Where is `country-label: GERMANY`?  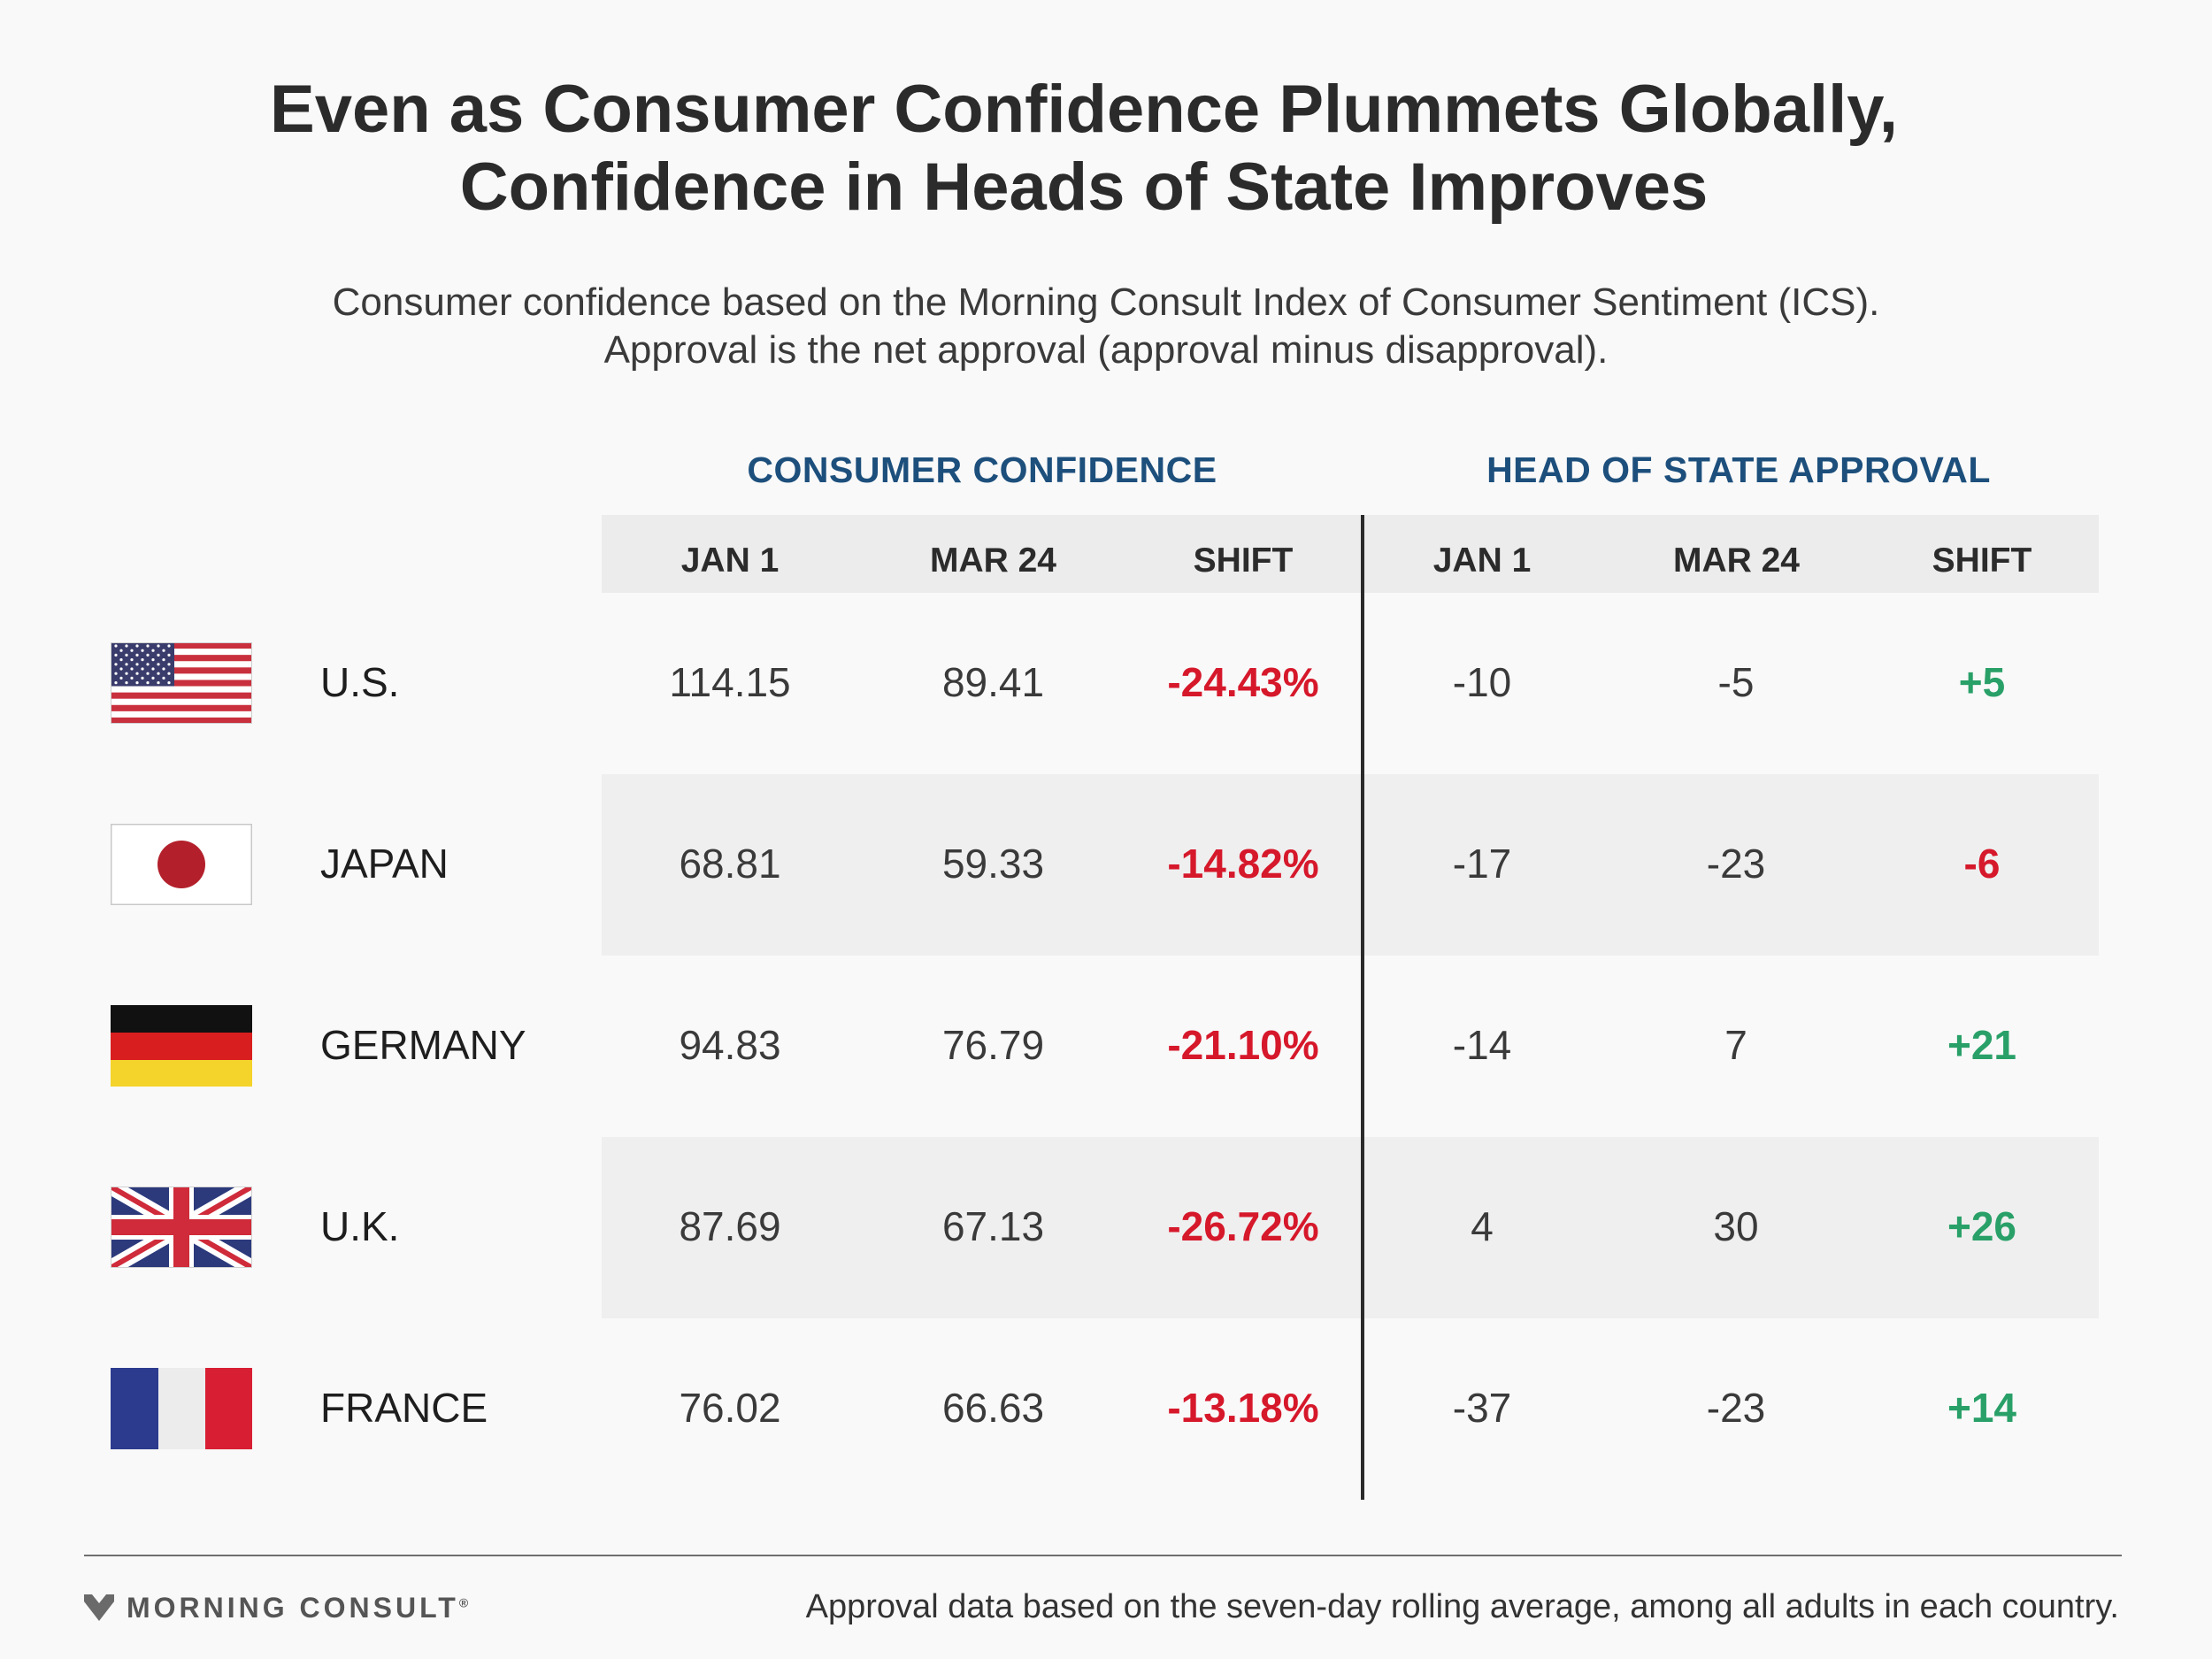
country-label: GERMANY is located at coordinates (423, 1045).